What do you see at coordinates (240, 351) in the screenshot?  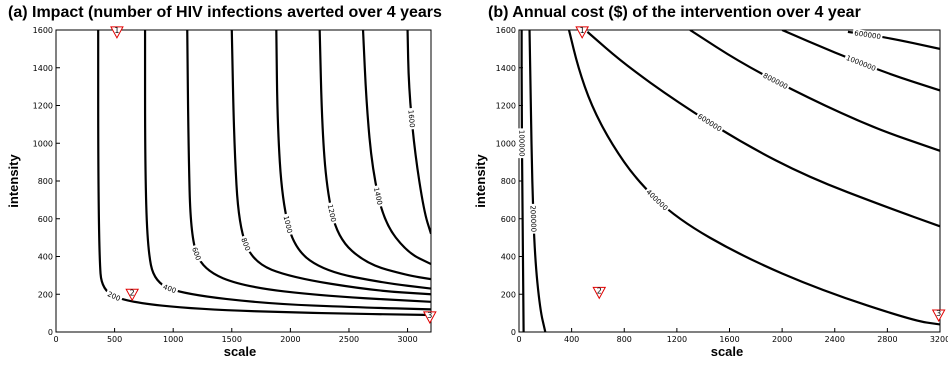 I see `chart-a-xlabel: scale` at bounding box center [240, 351].